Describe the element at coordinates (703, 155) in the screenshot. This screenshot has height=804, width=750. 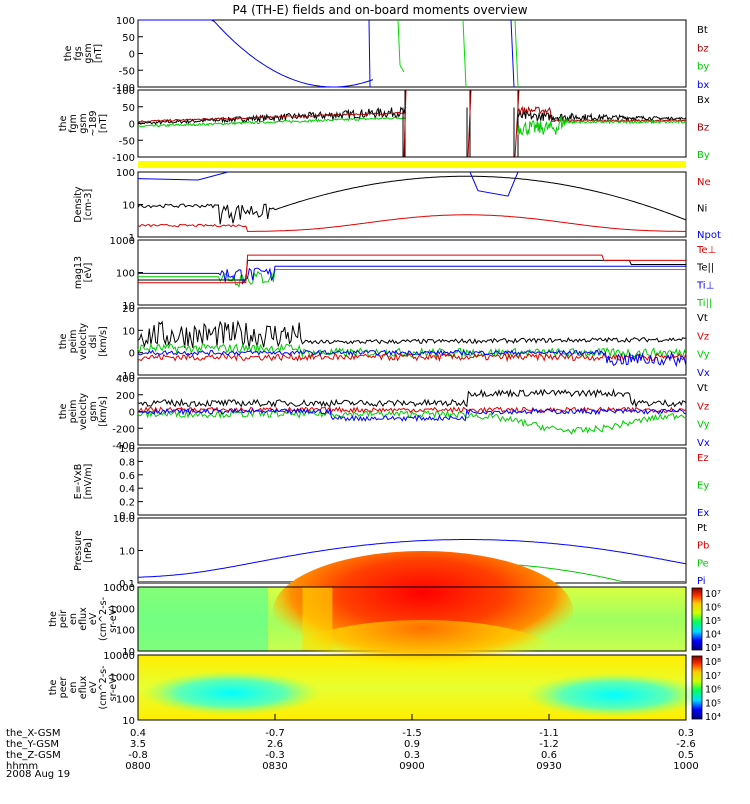
I see `legend-By: By` at that location.